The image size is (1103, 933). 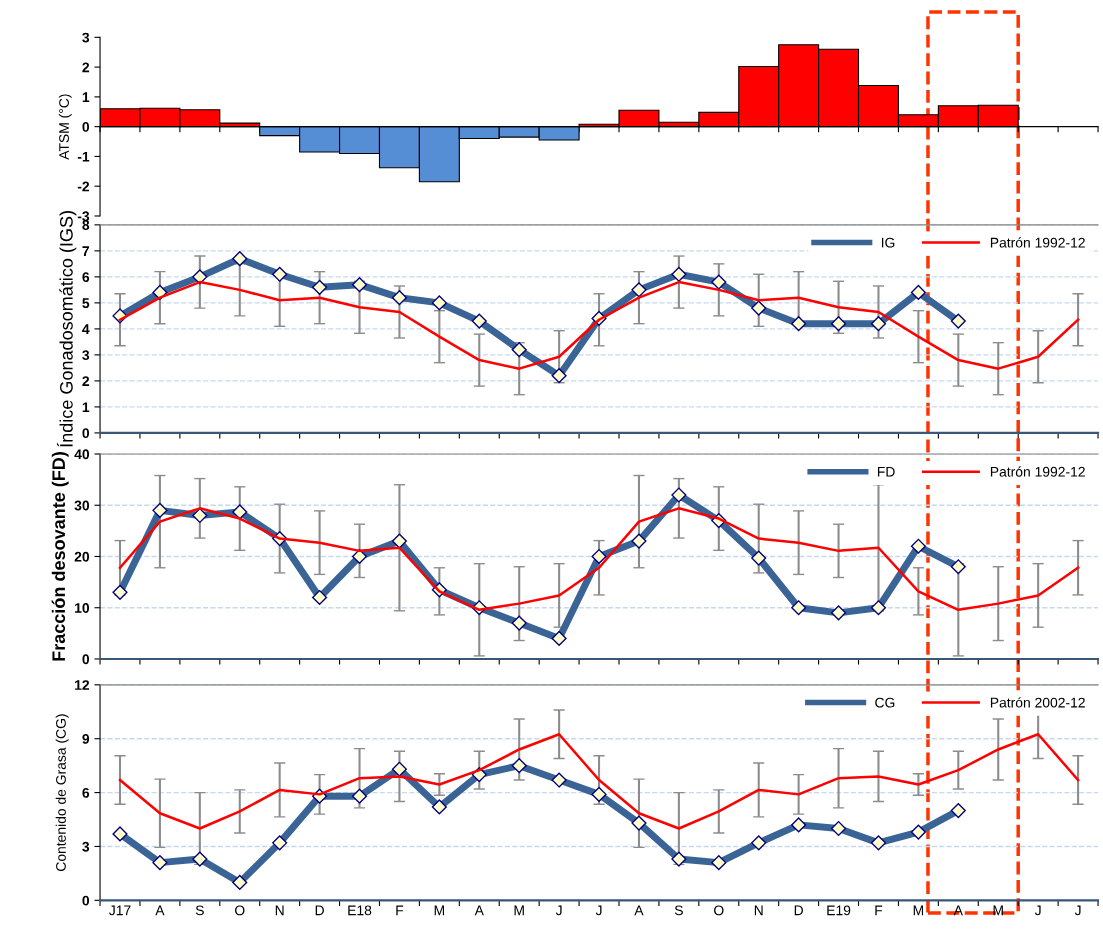 What do you see at coordinates (82, 685) in the screenshot?
I see `y-tick-label: 12` at bounding box center [82, 685].